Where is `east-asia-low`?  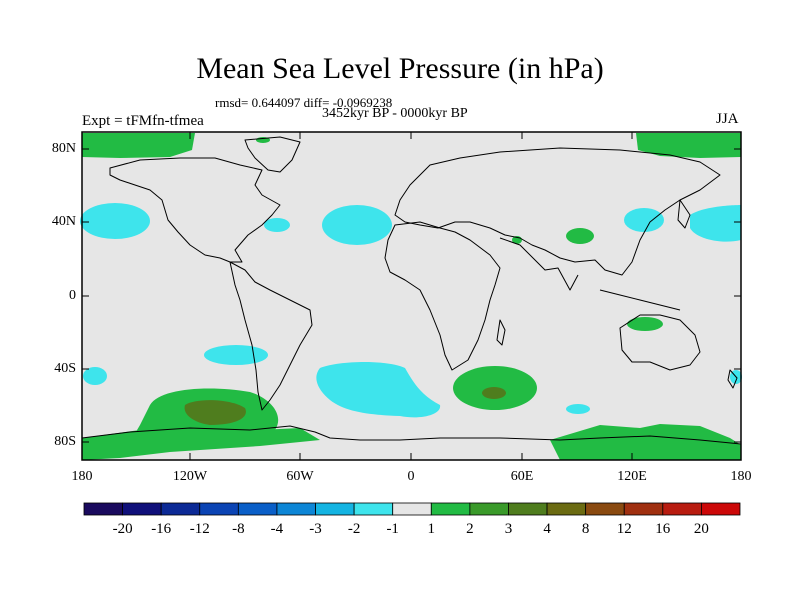
east-asia-low is located at coordinates (644, 220).